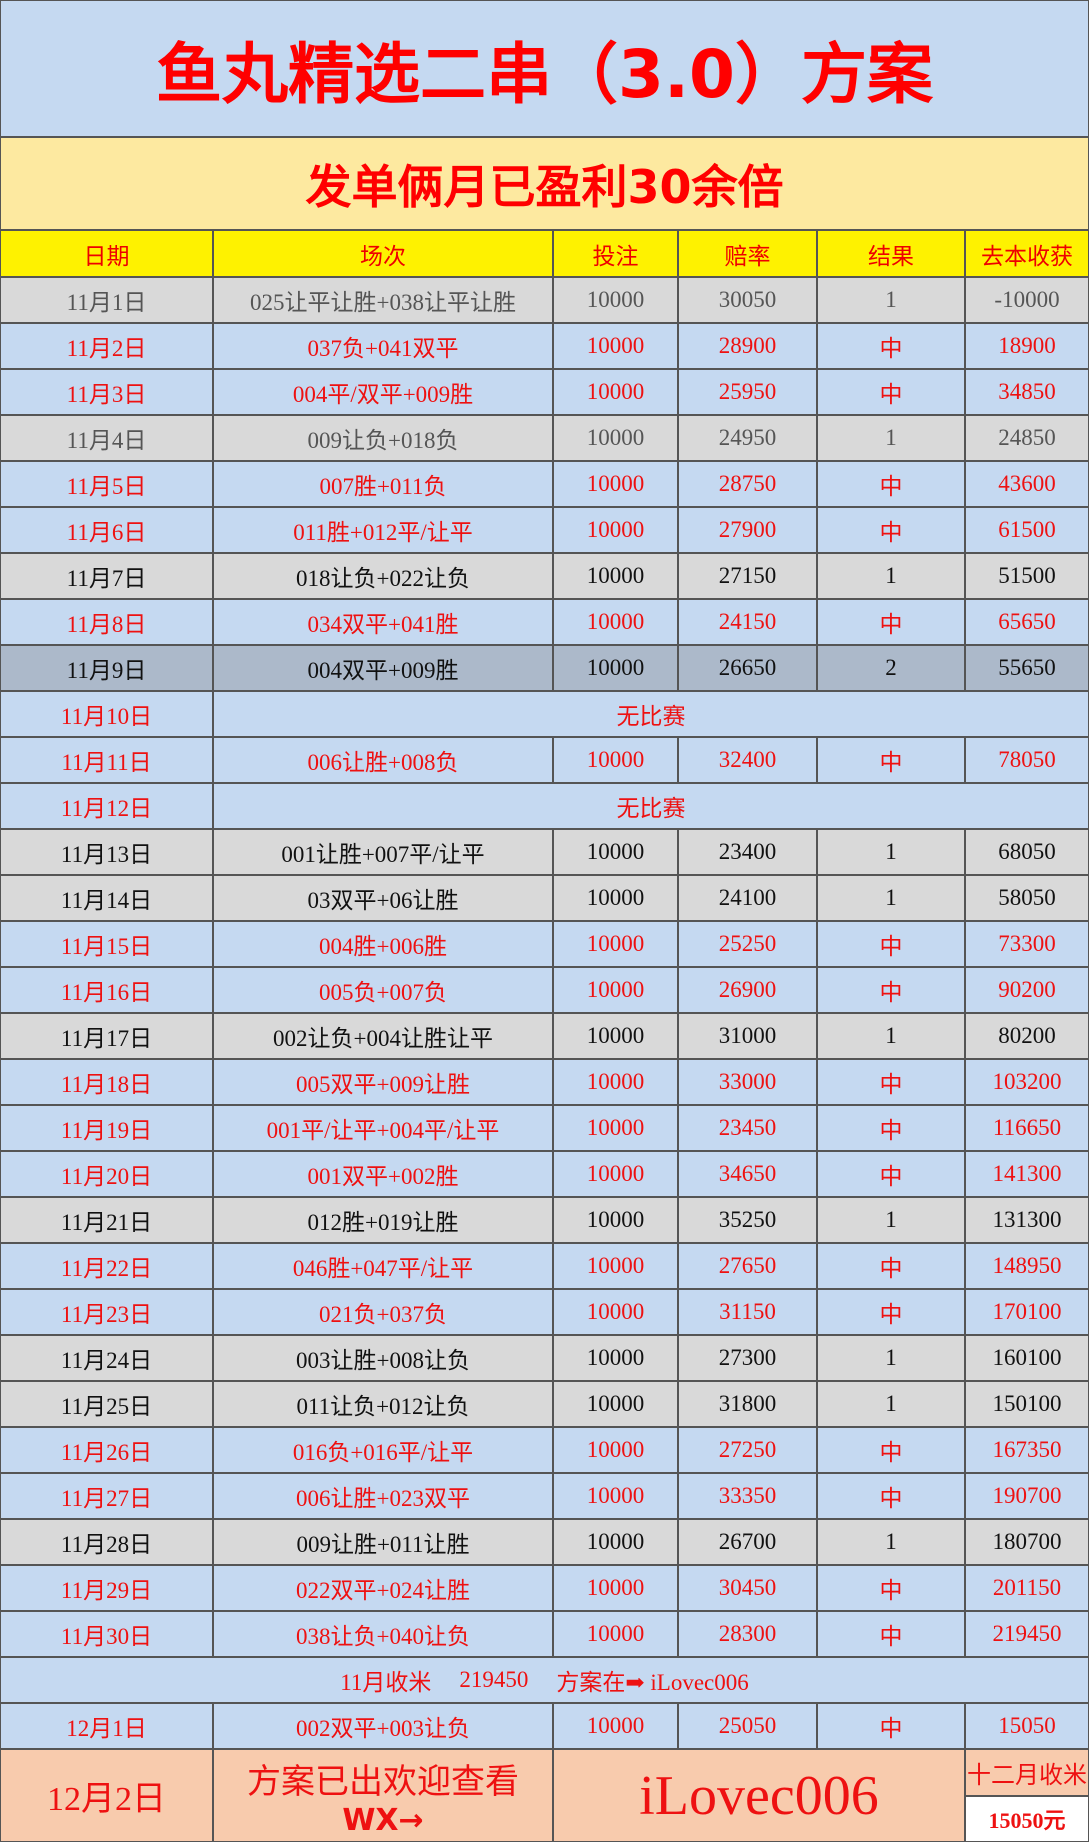 This screenshot has width=1089, height=1842. What do you see at coordinates (106, 1036) in the screenshot?
I see `date-cell: 11月17日` at bounding box center [106, 1036].